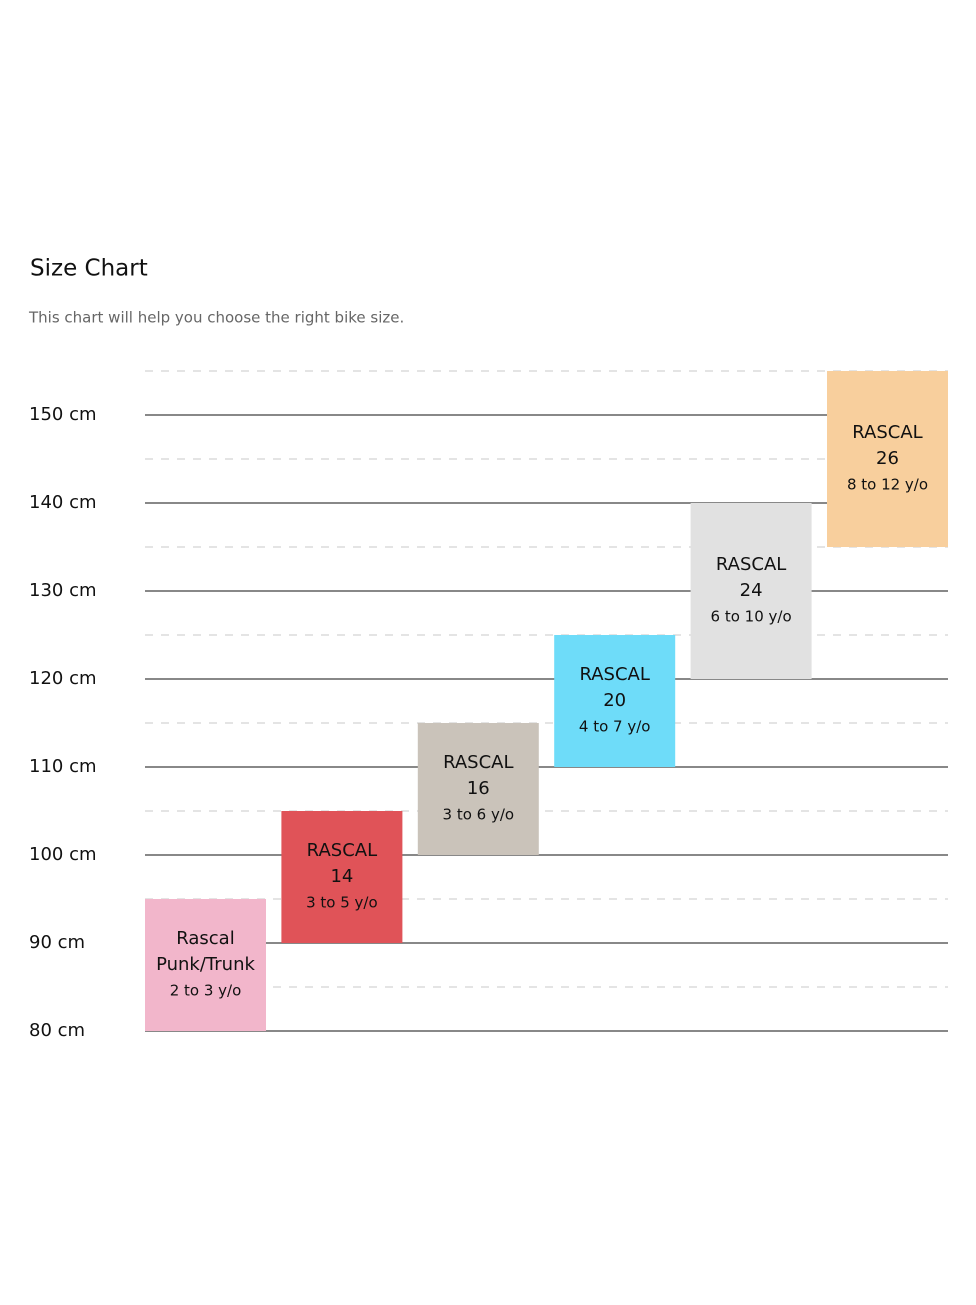 This screenshot has width=976, height=1305. What do you see at coordinates (205, 938) in the screenshot?
I see `bar-name: Rascal` at bounding box center [205, 938].